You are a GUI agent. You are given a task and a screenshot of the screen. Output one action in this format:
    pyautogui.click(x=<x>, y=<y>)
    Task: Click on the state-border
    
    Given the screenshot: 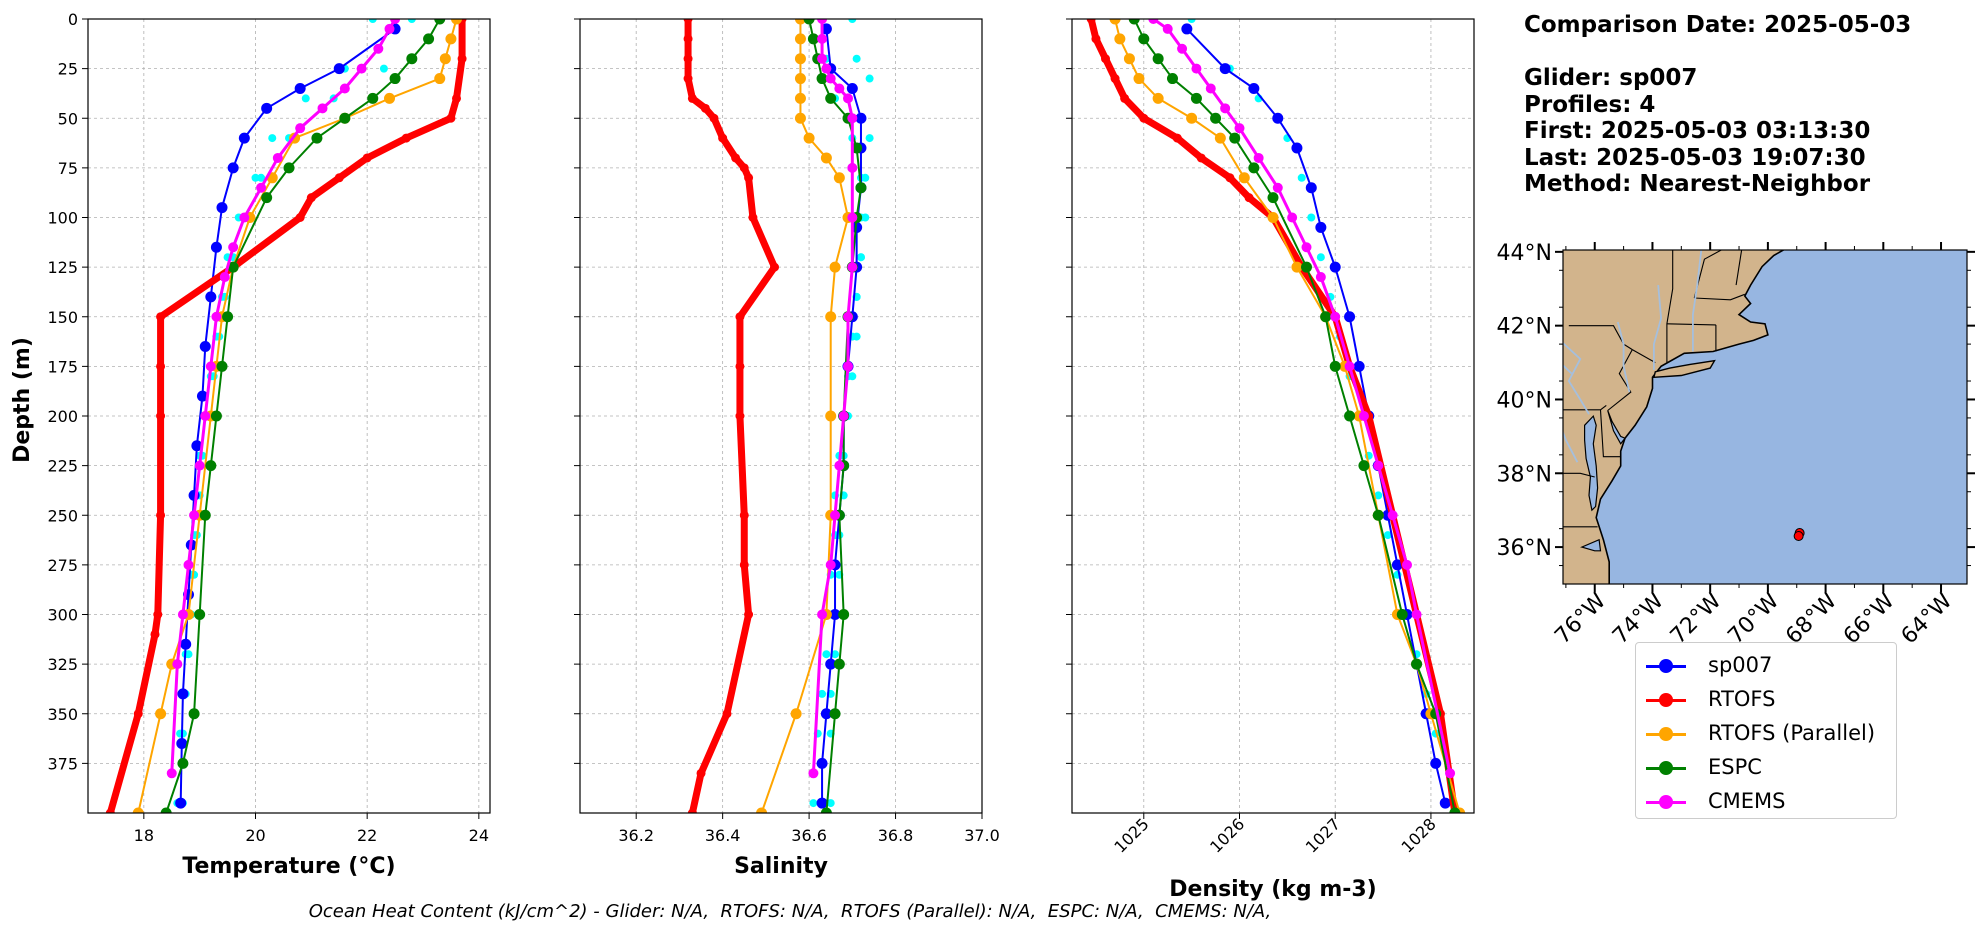 What is the action you would take?
    pyautogui.click(x=1610, y=433)
    